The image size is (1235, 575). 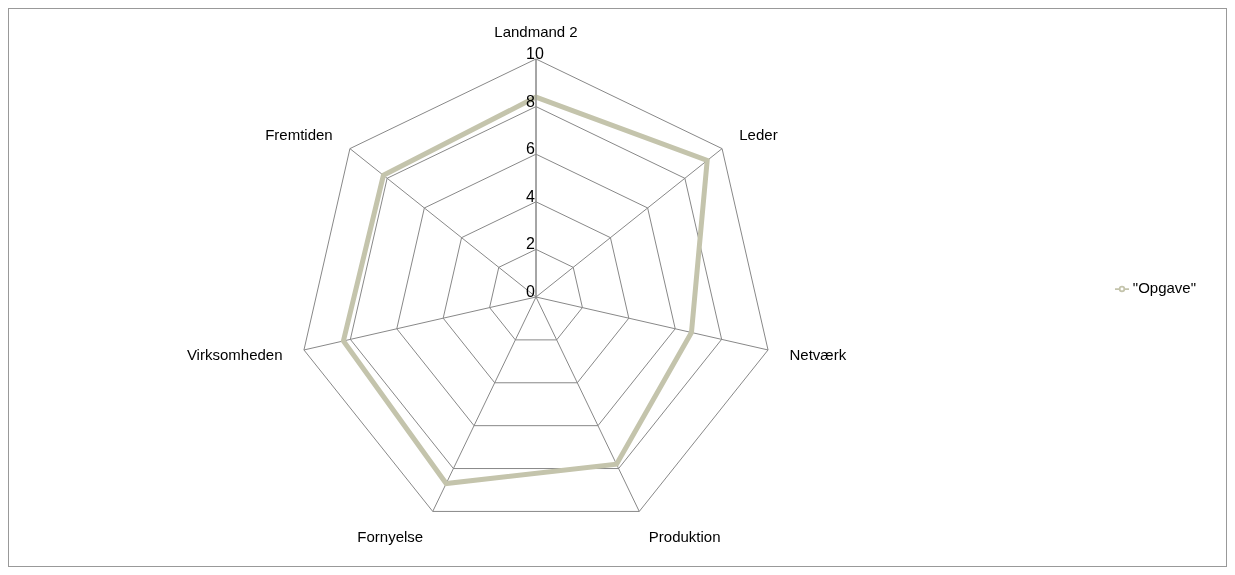 What do you see at coordinates (818, 355) in the screenshot?
I see `spoke-label: Netværk` at bounding box center [818, 355].